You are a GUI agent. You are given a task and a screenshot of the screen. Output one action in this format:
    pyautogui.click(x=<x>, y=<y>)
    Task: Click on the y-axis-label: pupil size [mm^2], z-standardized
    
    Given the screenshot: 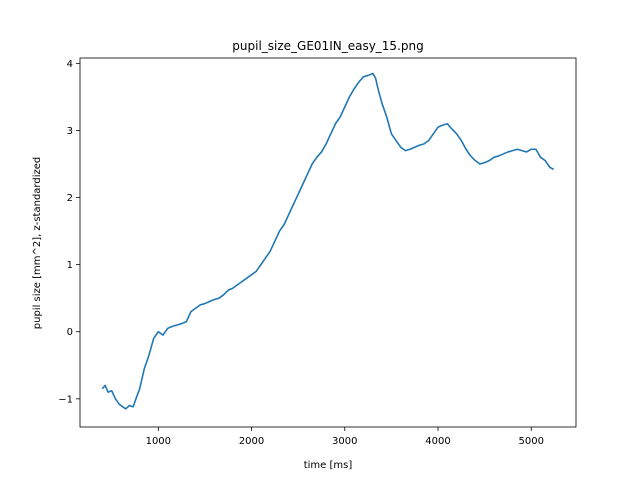 What is the action you would take?
    pyautogui.click(x=37, y=243)
    